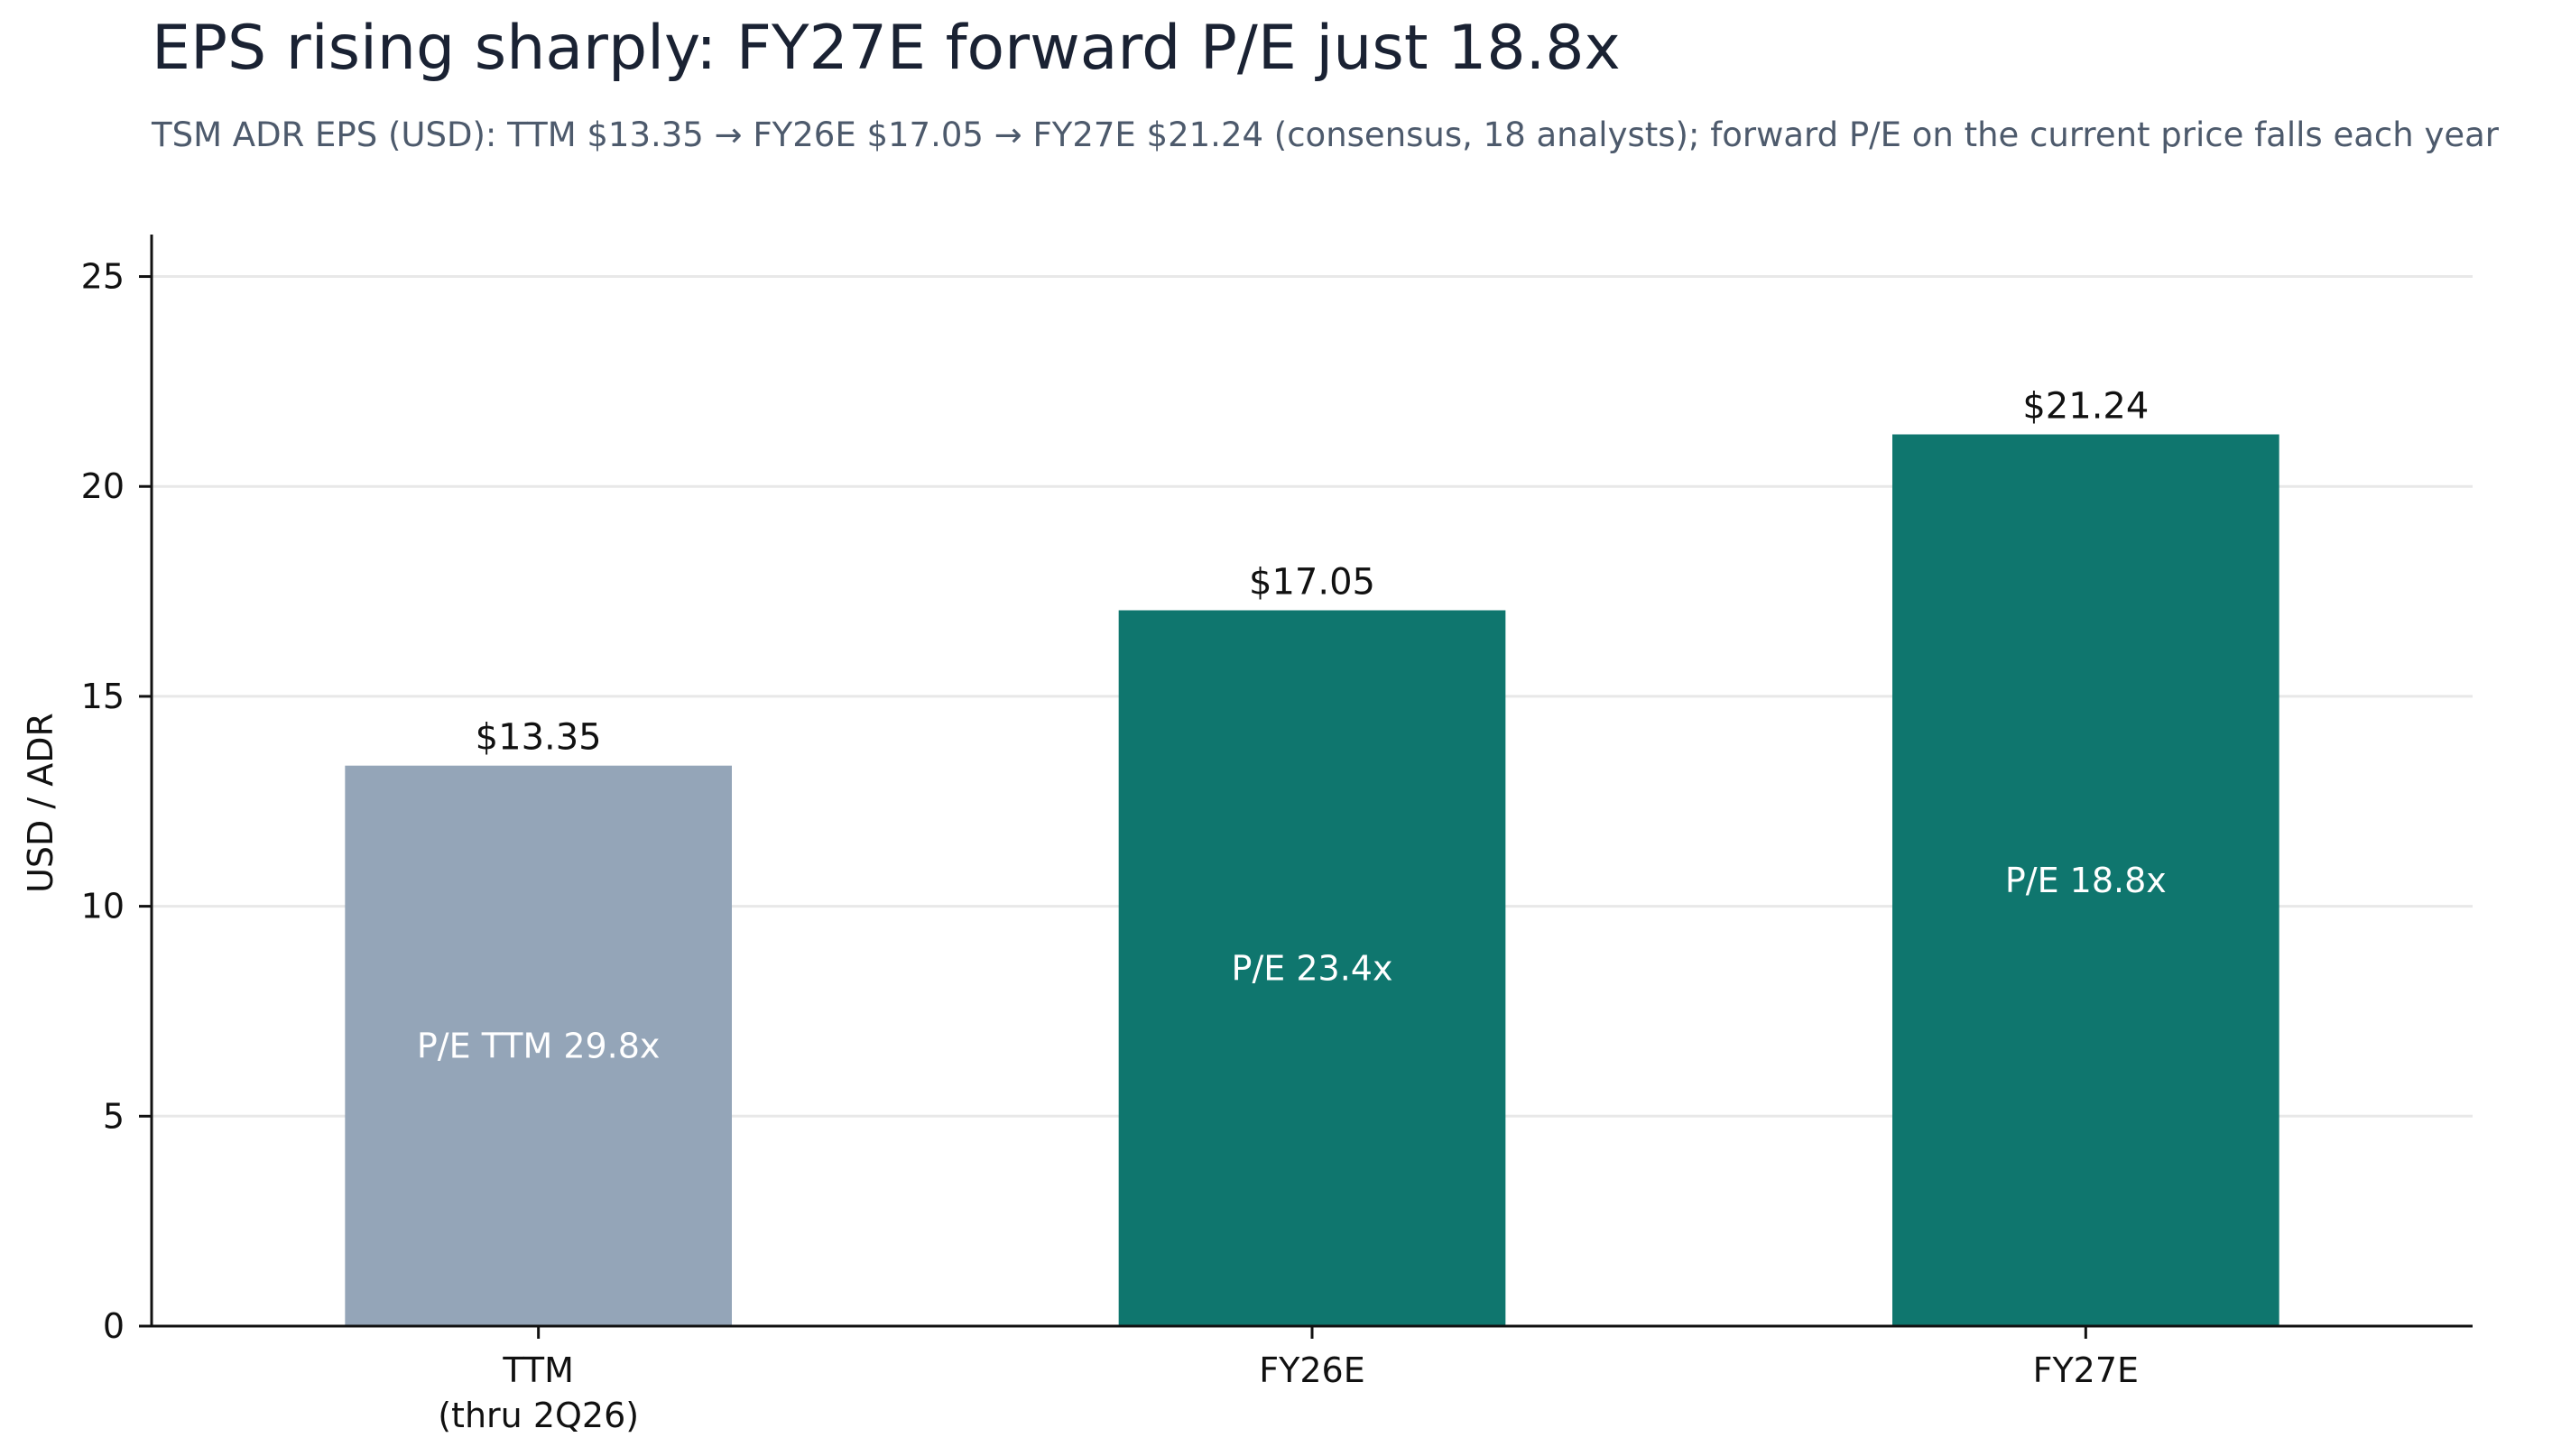 The image size is (2552, 1456). Describe the element at coordinates (1312, 583) in the screenshot. I see `bar-value-label: $17.05` at that location.